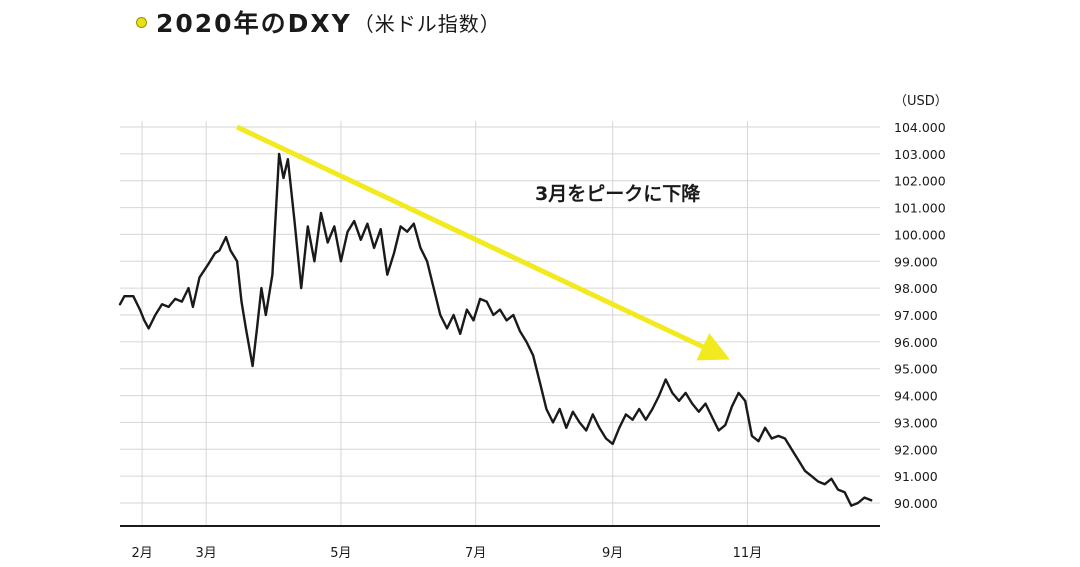 The height and width of the screenshot is (567, 1080). What do you see at coordinates (141, 22) in the screenshot?
I see `bullet-dot-icon` at bounding box center [141, 22].